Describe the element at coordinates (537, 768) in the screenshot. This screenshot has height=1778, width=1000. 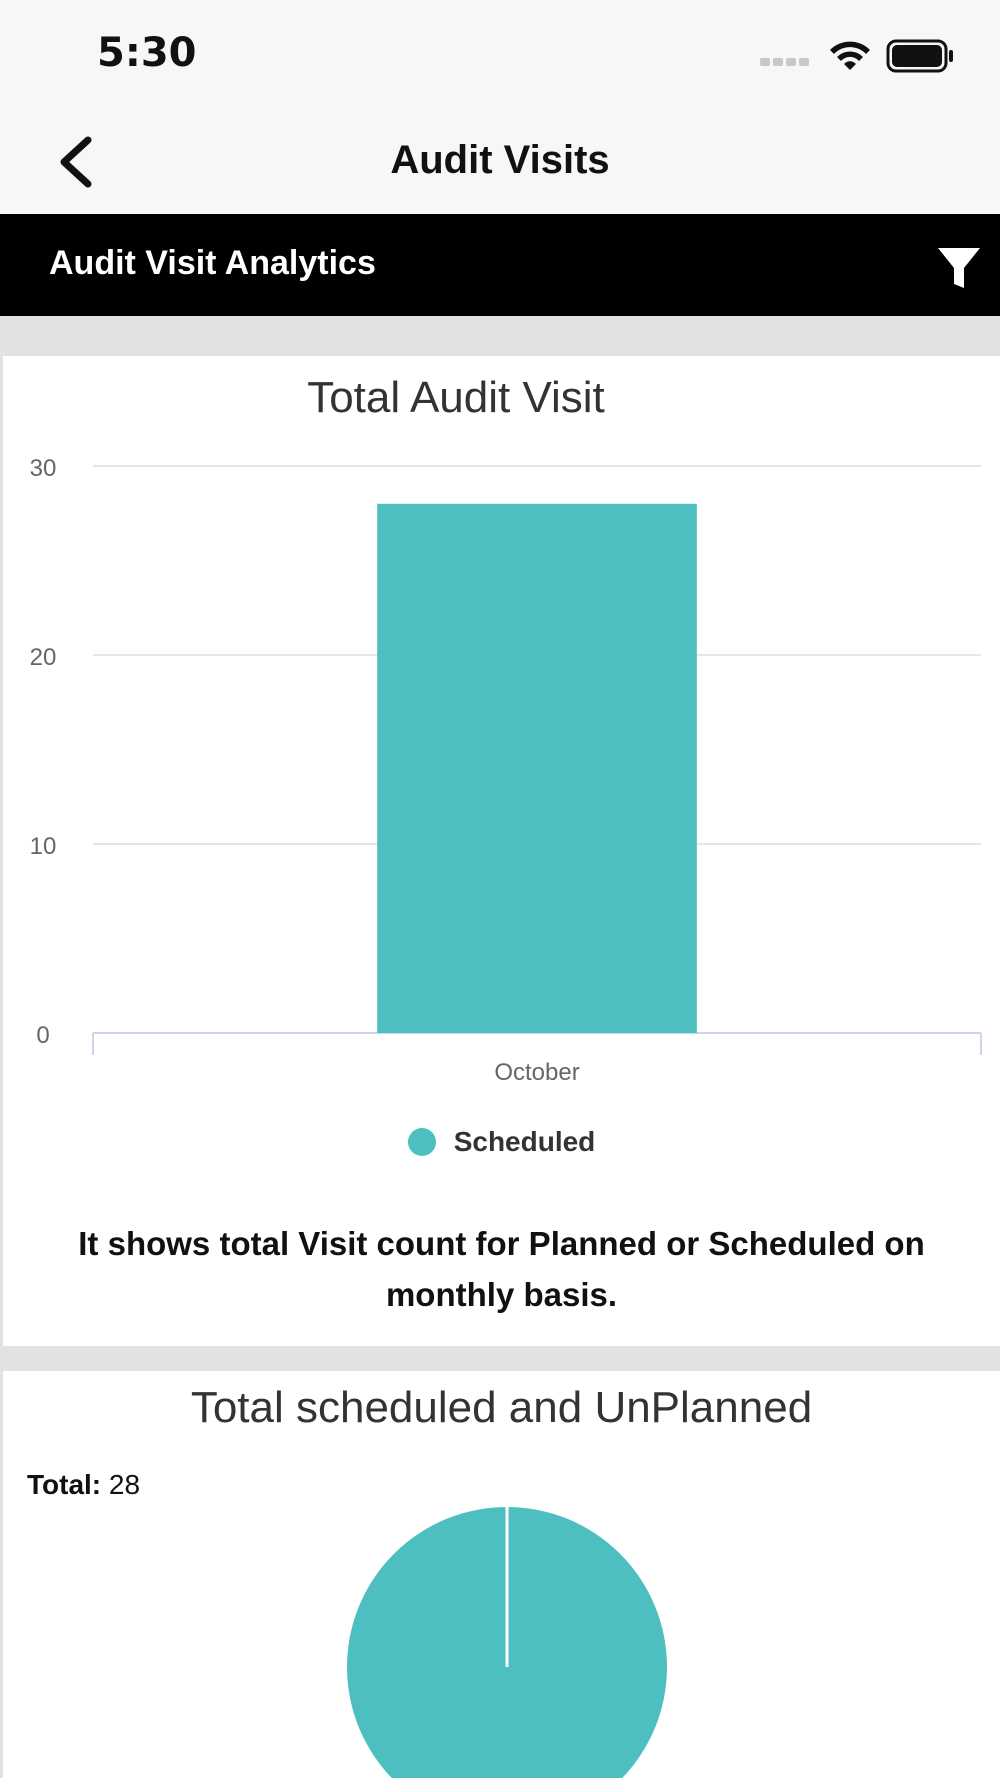
I see `bar-scheduled-october` at that location.